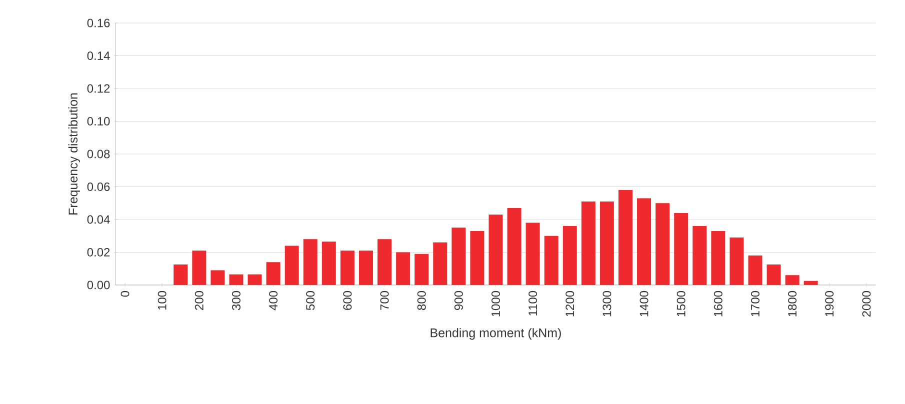  I want to click on x-tick-label: 1900, so click(829, 303).